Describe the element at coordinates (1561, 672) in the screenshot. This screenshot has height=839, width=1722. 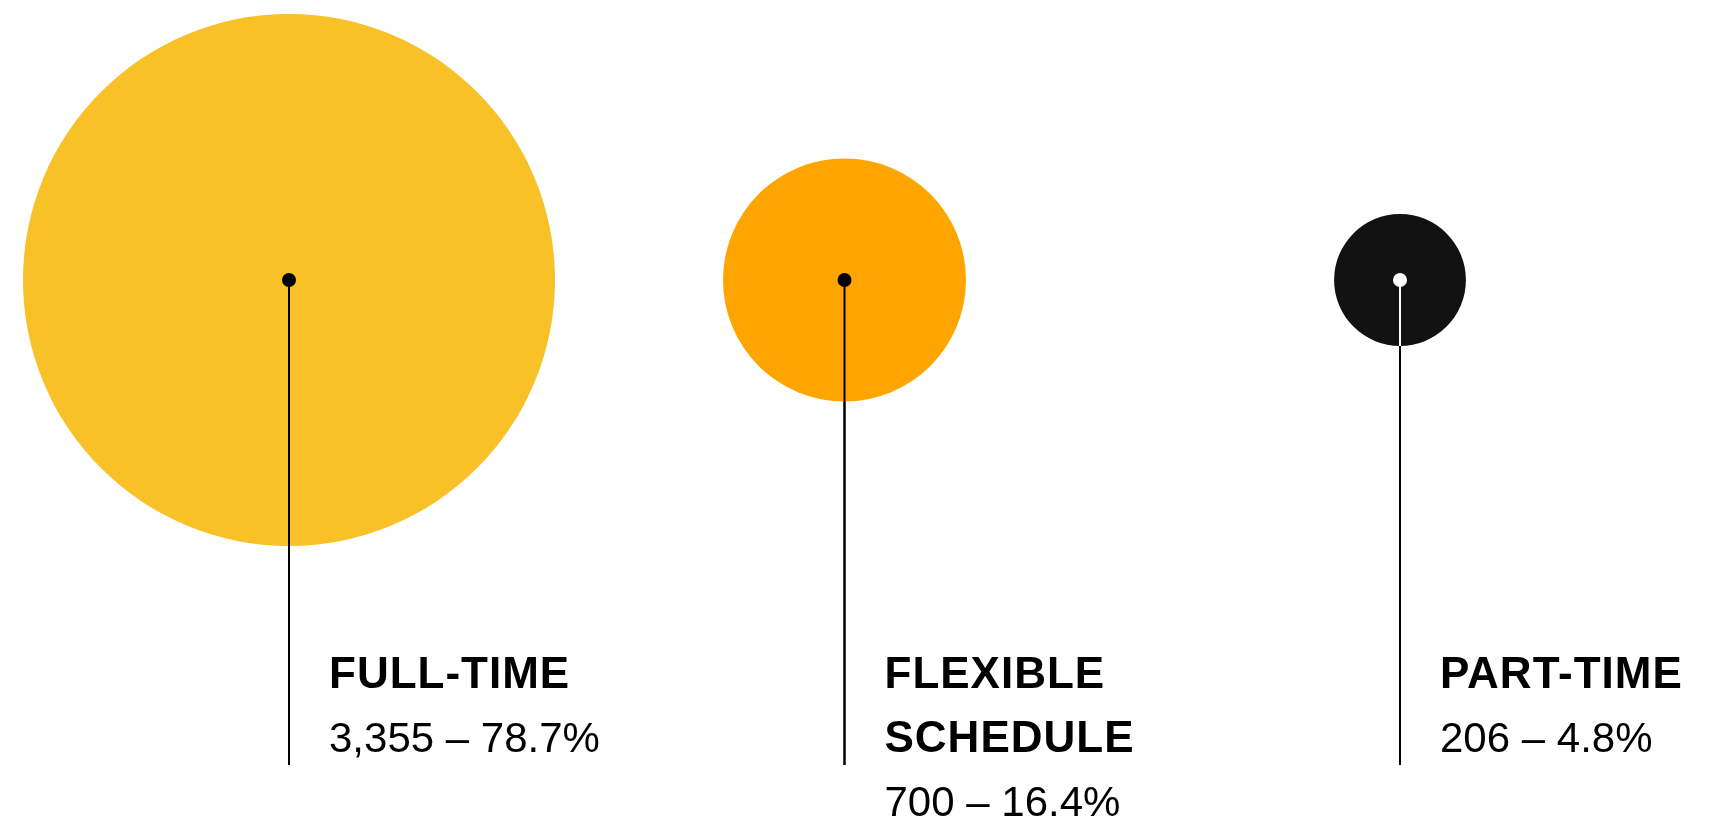
I see `category-label: PART-TIME` at that location.